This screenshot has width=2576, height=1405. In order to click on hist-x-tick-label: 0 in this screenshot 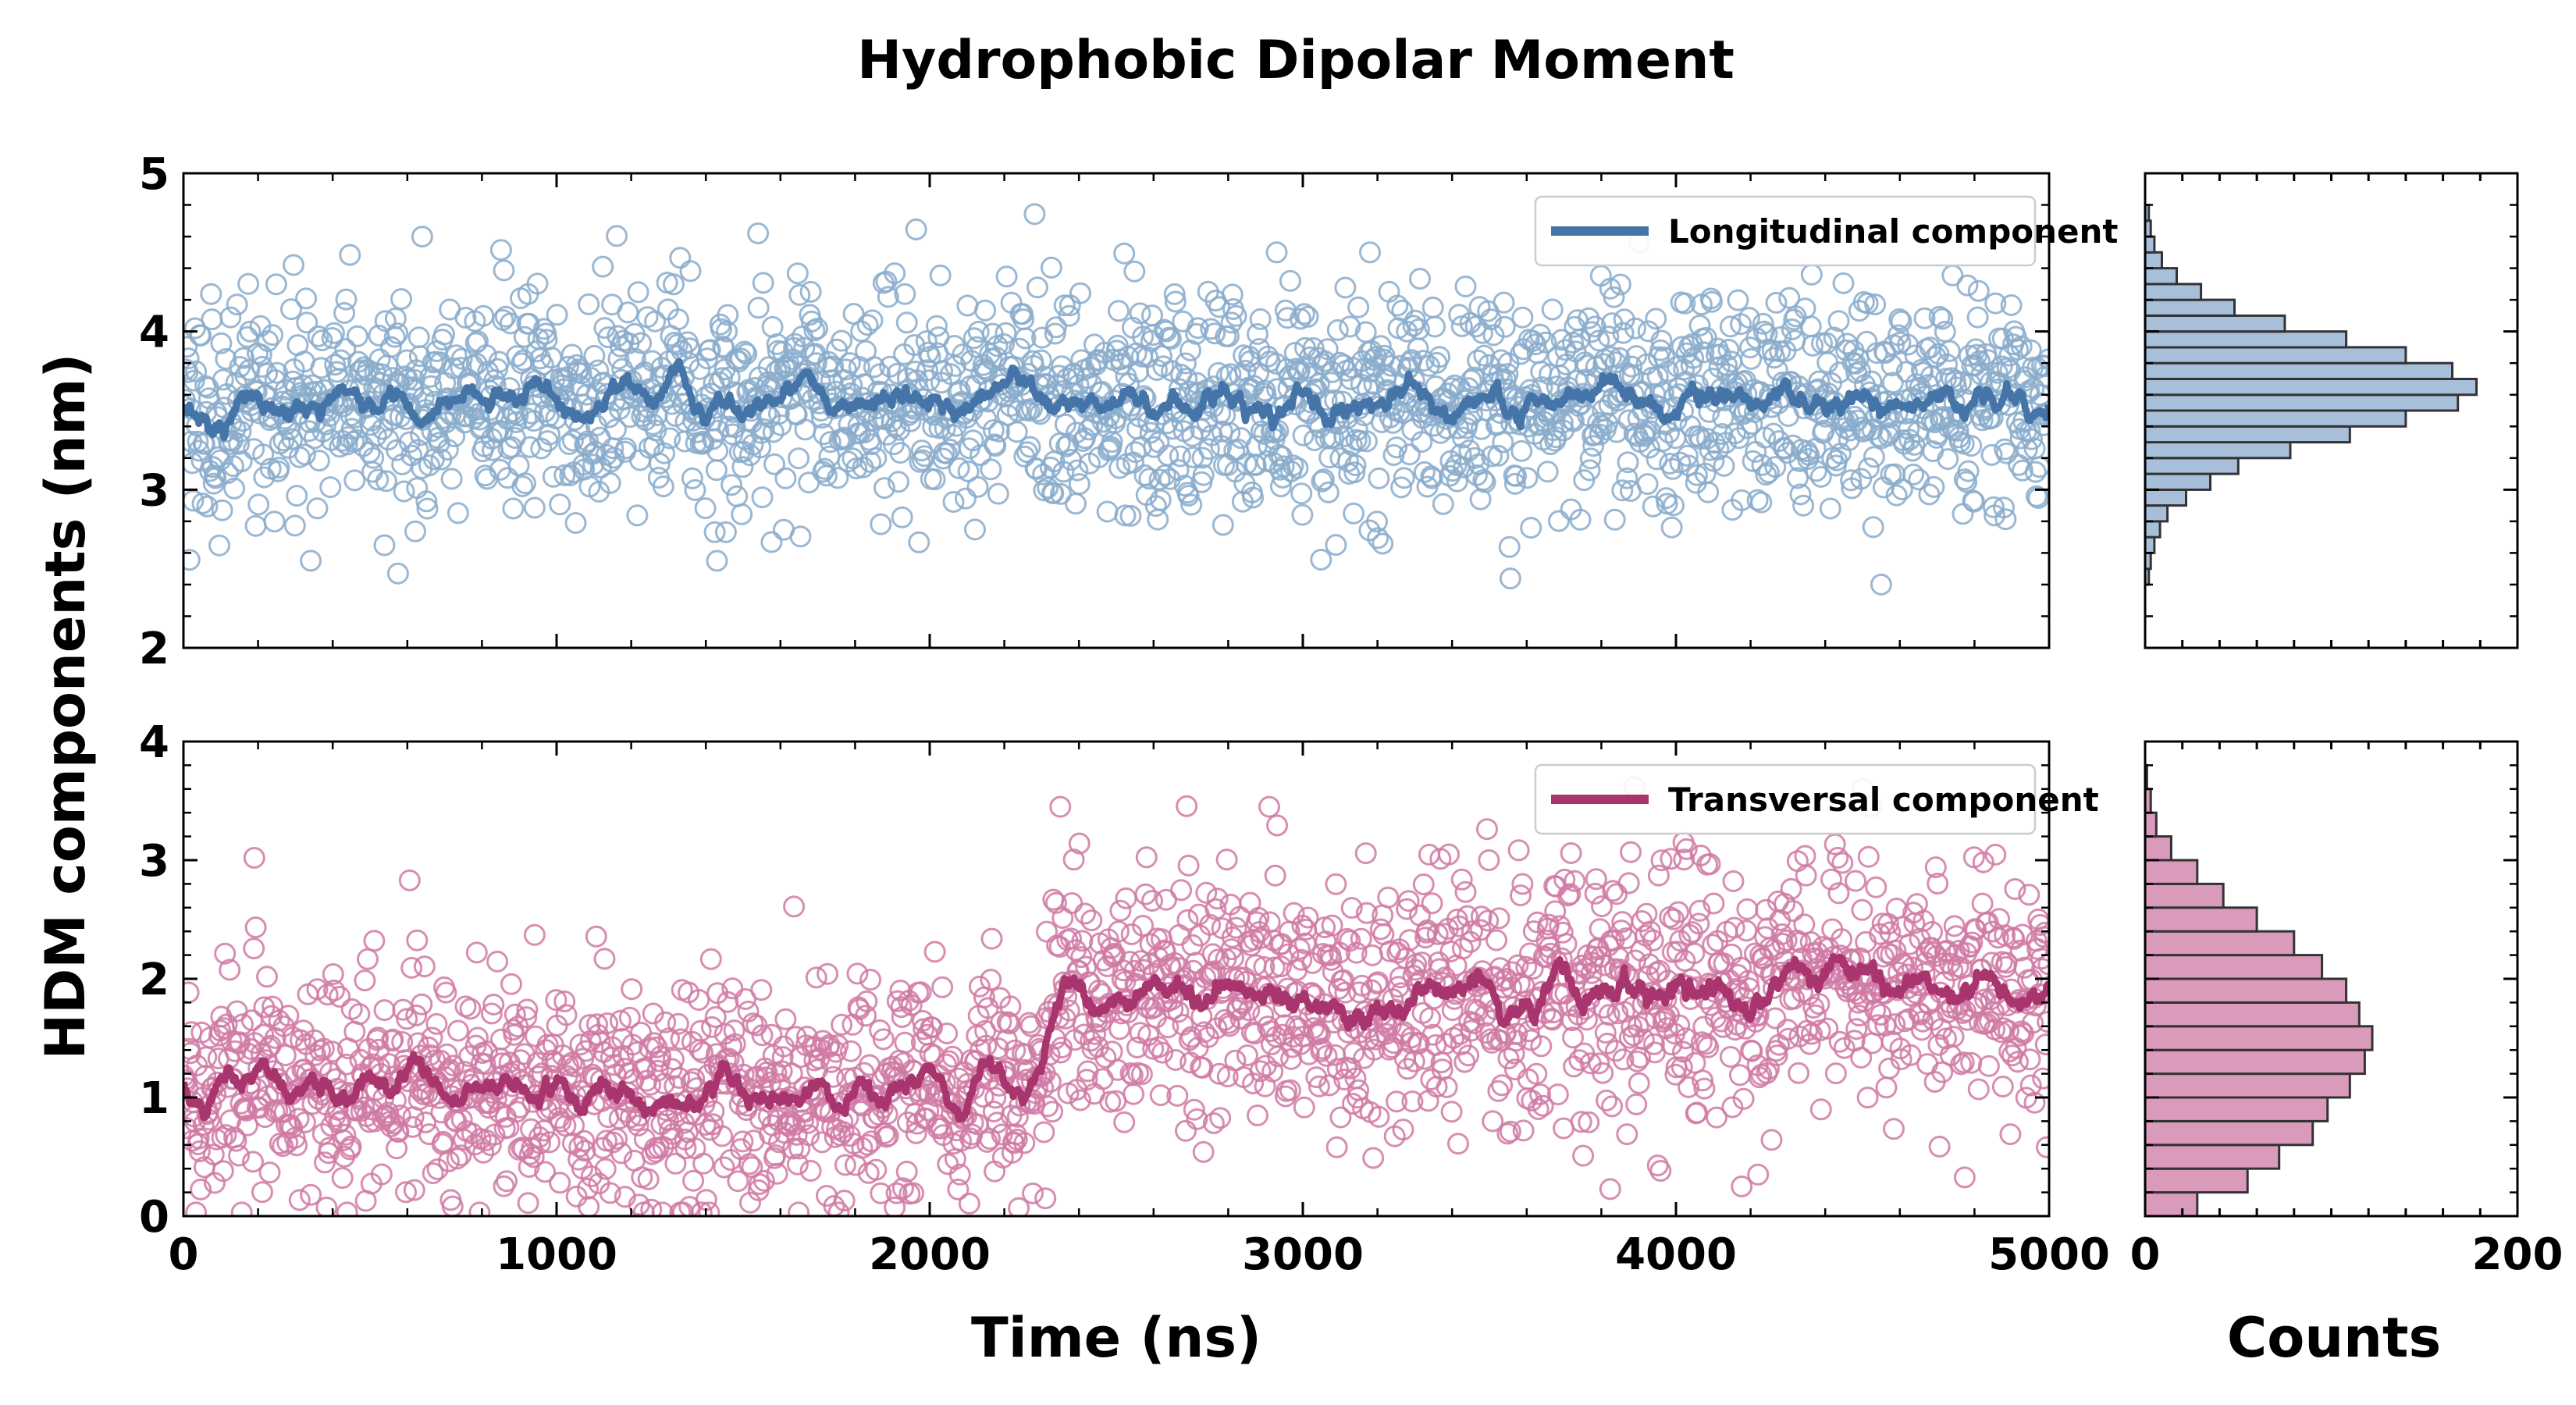, I will do `click(2145, 1254)`.